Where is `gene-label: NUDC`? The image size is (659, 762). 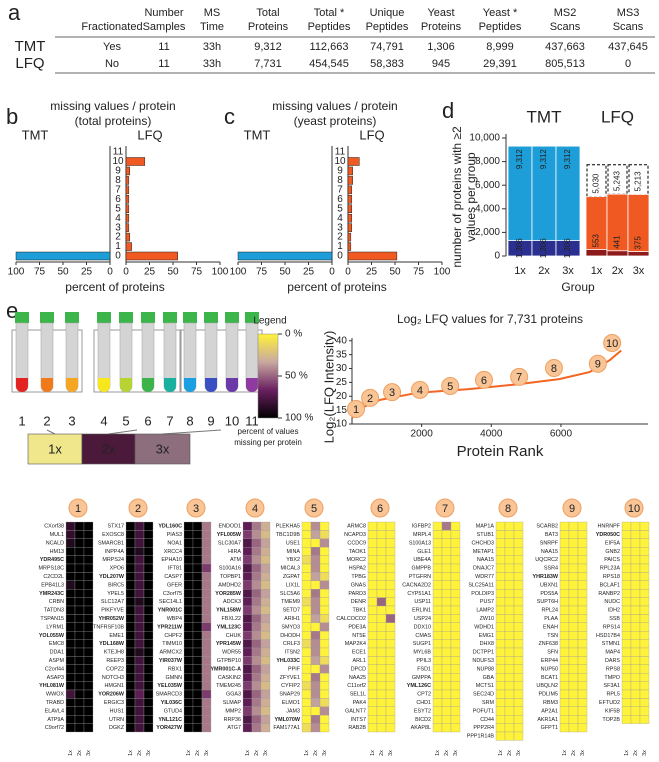
gene-label: NUDC is located at coordinates (612, 602).